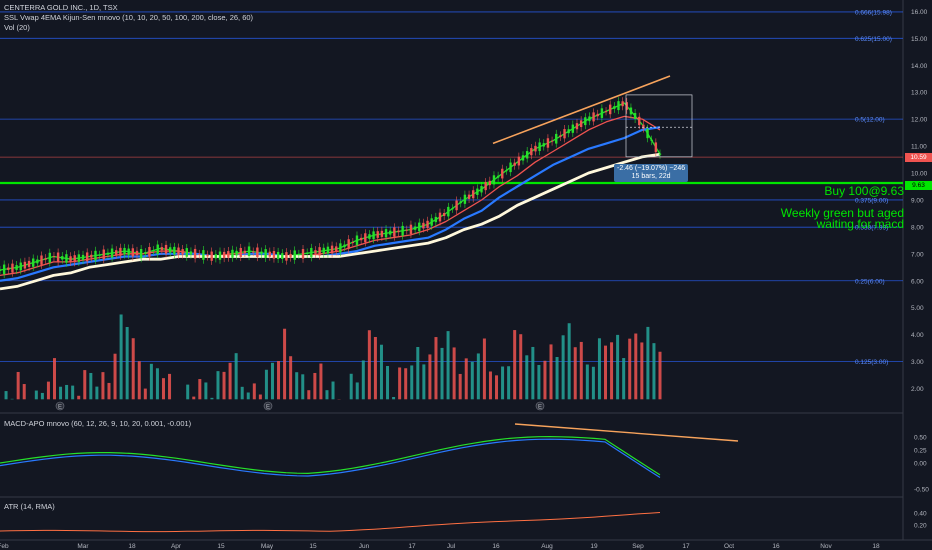  What do you see at coordinates (920, 438) in the screenshot?
I see `macd-tick-label: 0.50` at bounding box center [920, 438].